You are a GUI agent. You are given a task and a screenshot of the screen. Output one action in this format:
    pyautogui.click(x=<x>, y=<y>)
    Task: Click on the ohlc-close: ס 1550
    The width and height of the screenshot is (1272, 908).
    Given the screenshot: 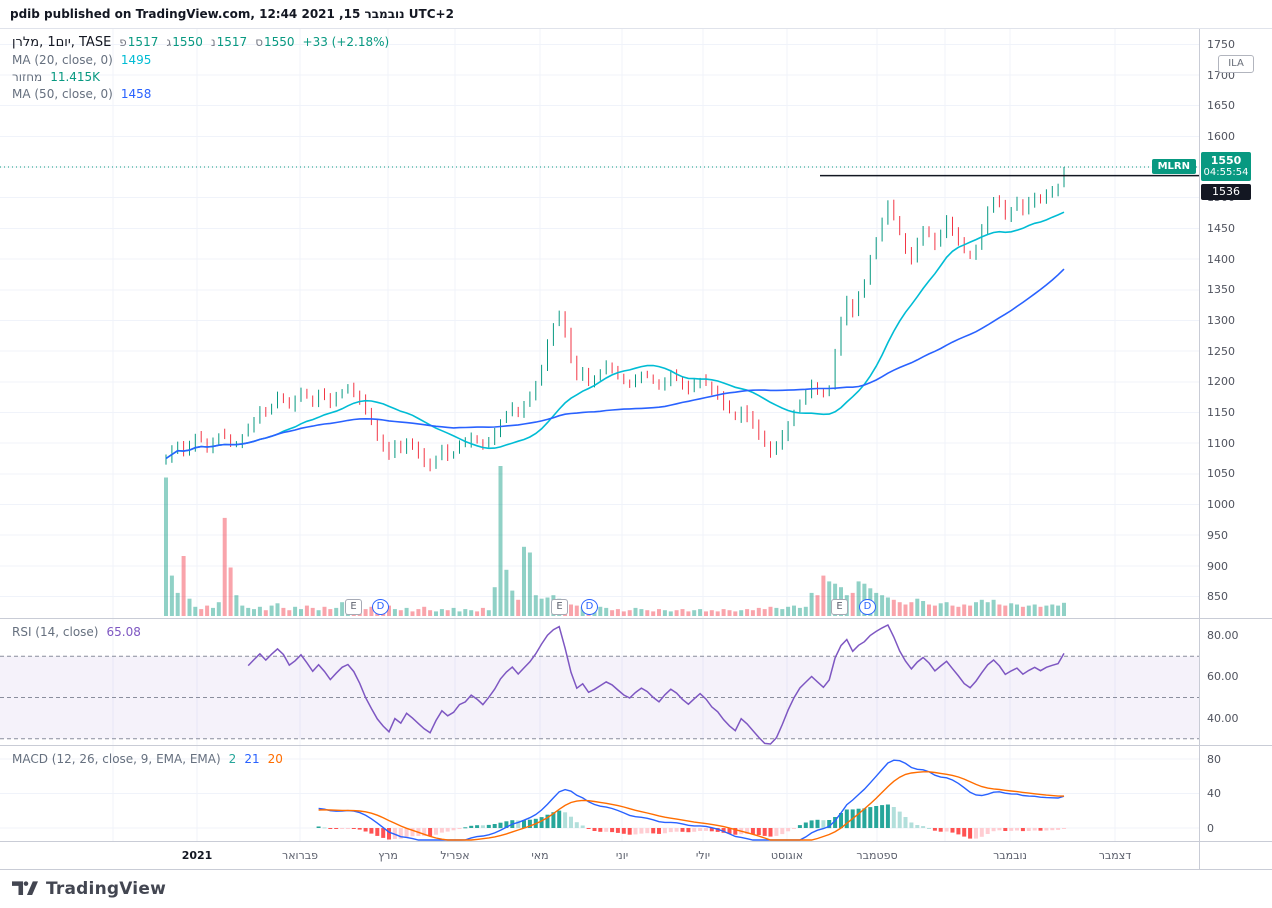 What is the action you would take?
    pyautogui.click(x=274, y=42)
    